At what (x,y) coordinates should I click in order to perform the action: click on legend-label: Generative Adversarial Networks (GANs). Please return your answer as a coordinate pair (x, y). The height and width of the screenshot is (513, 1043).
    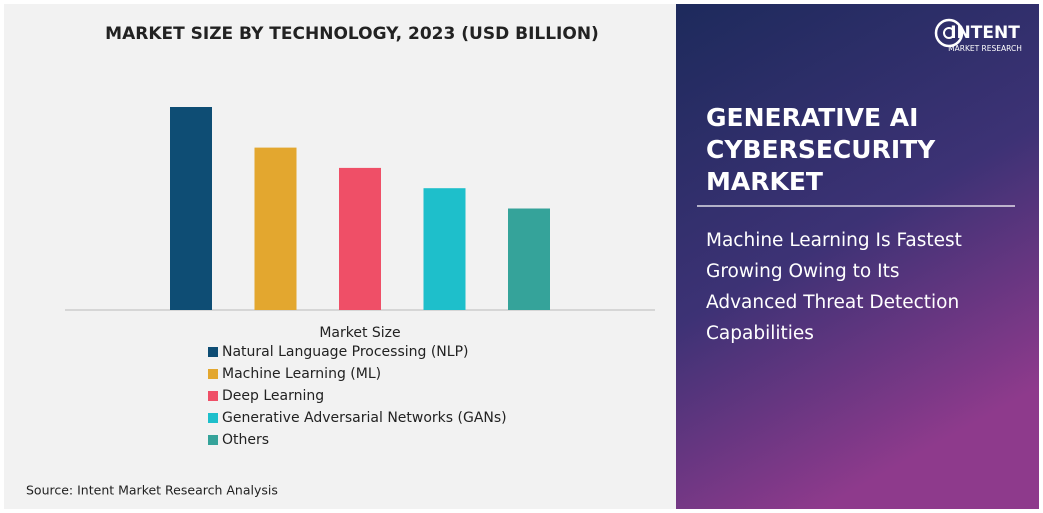
    Looking at the image, I should click on (364, 418).